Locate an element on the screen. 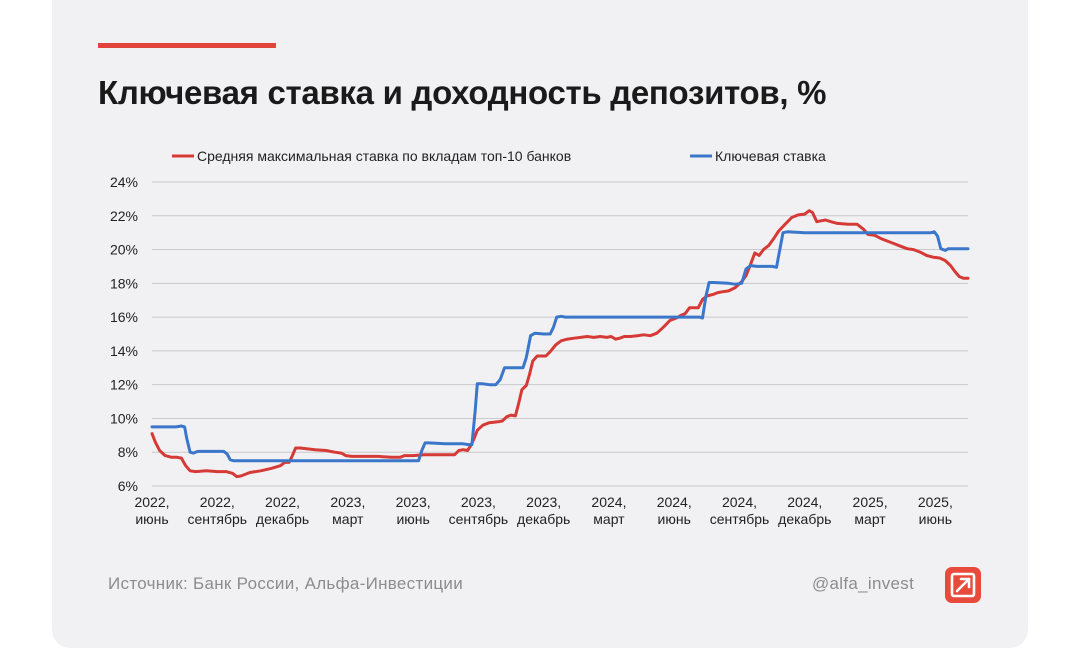 Image resolution: width=1080 pixels, height=652 pixels. y-tick-label: 20% is located at coordinates (124, 250).